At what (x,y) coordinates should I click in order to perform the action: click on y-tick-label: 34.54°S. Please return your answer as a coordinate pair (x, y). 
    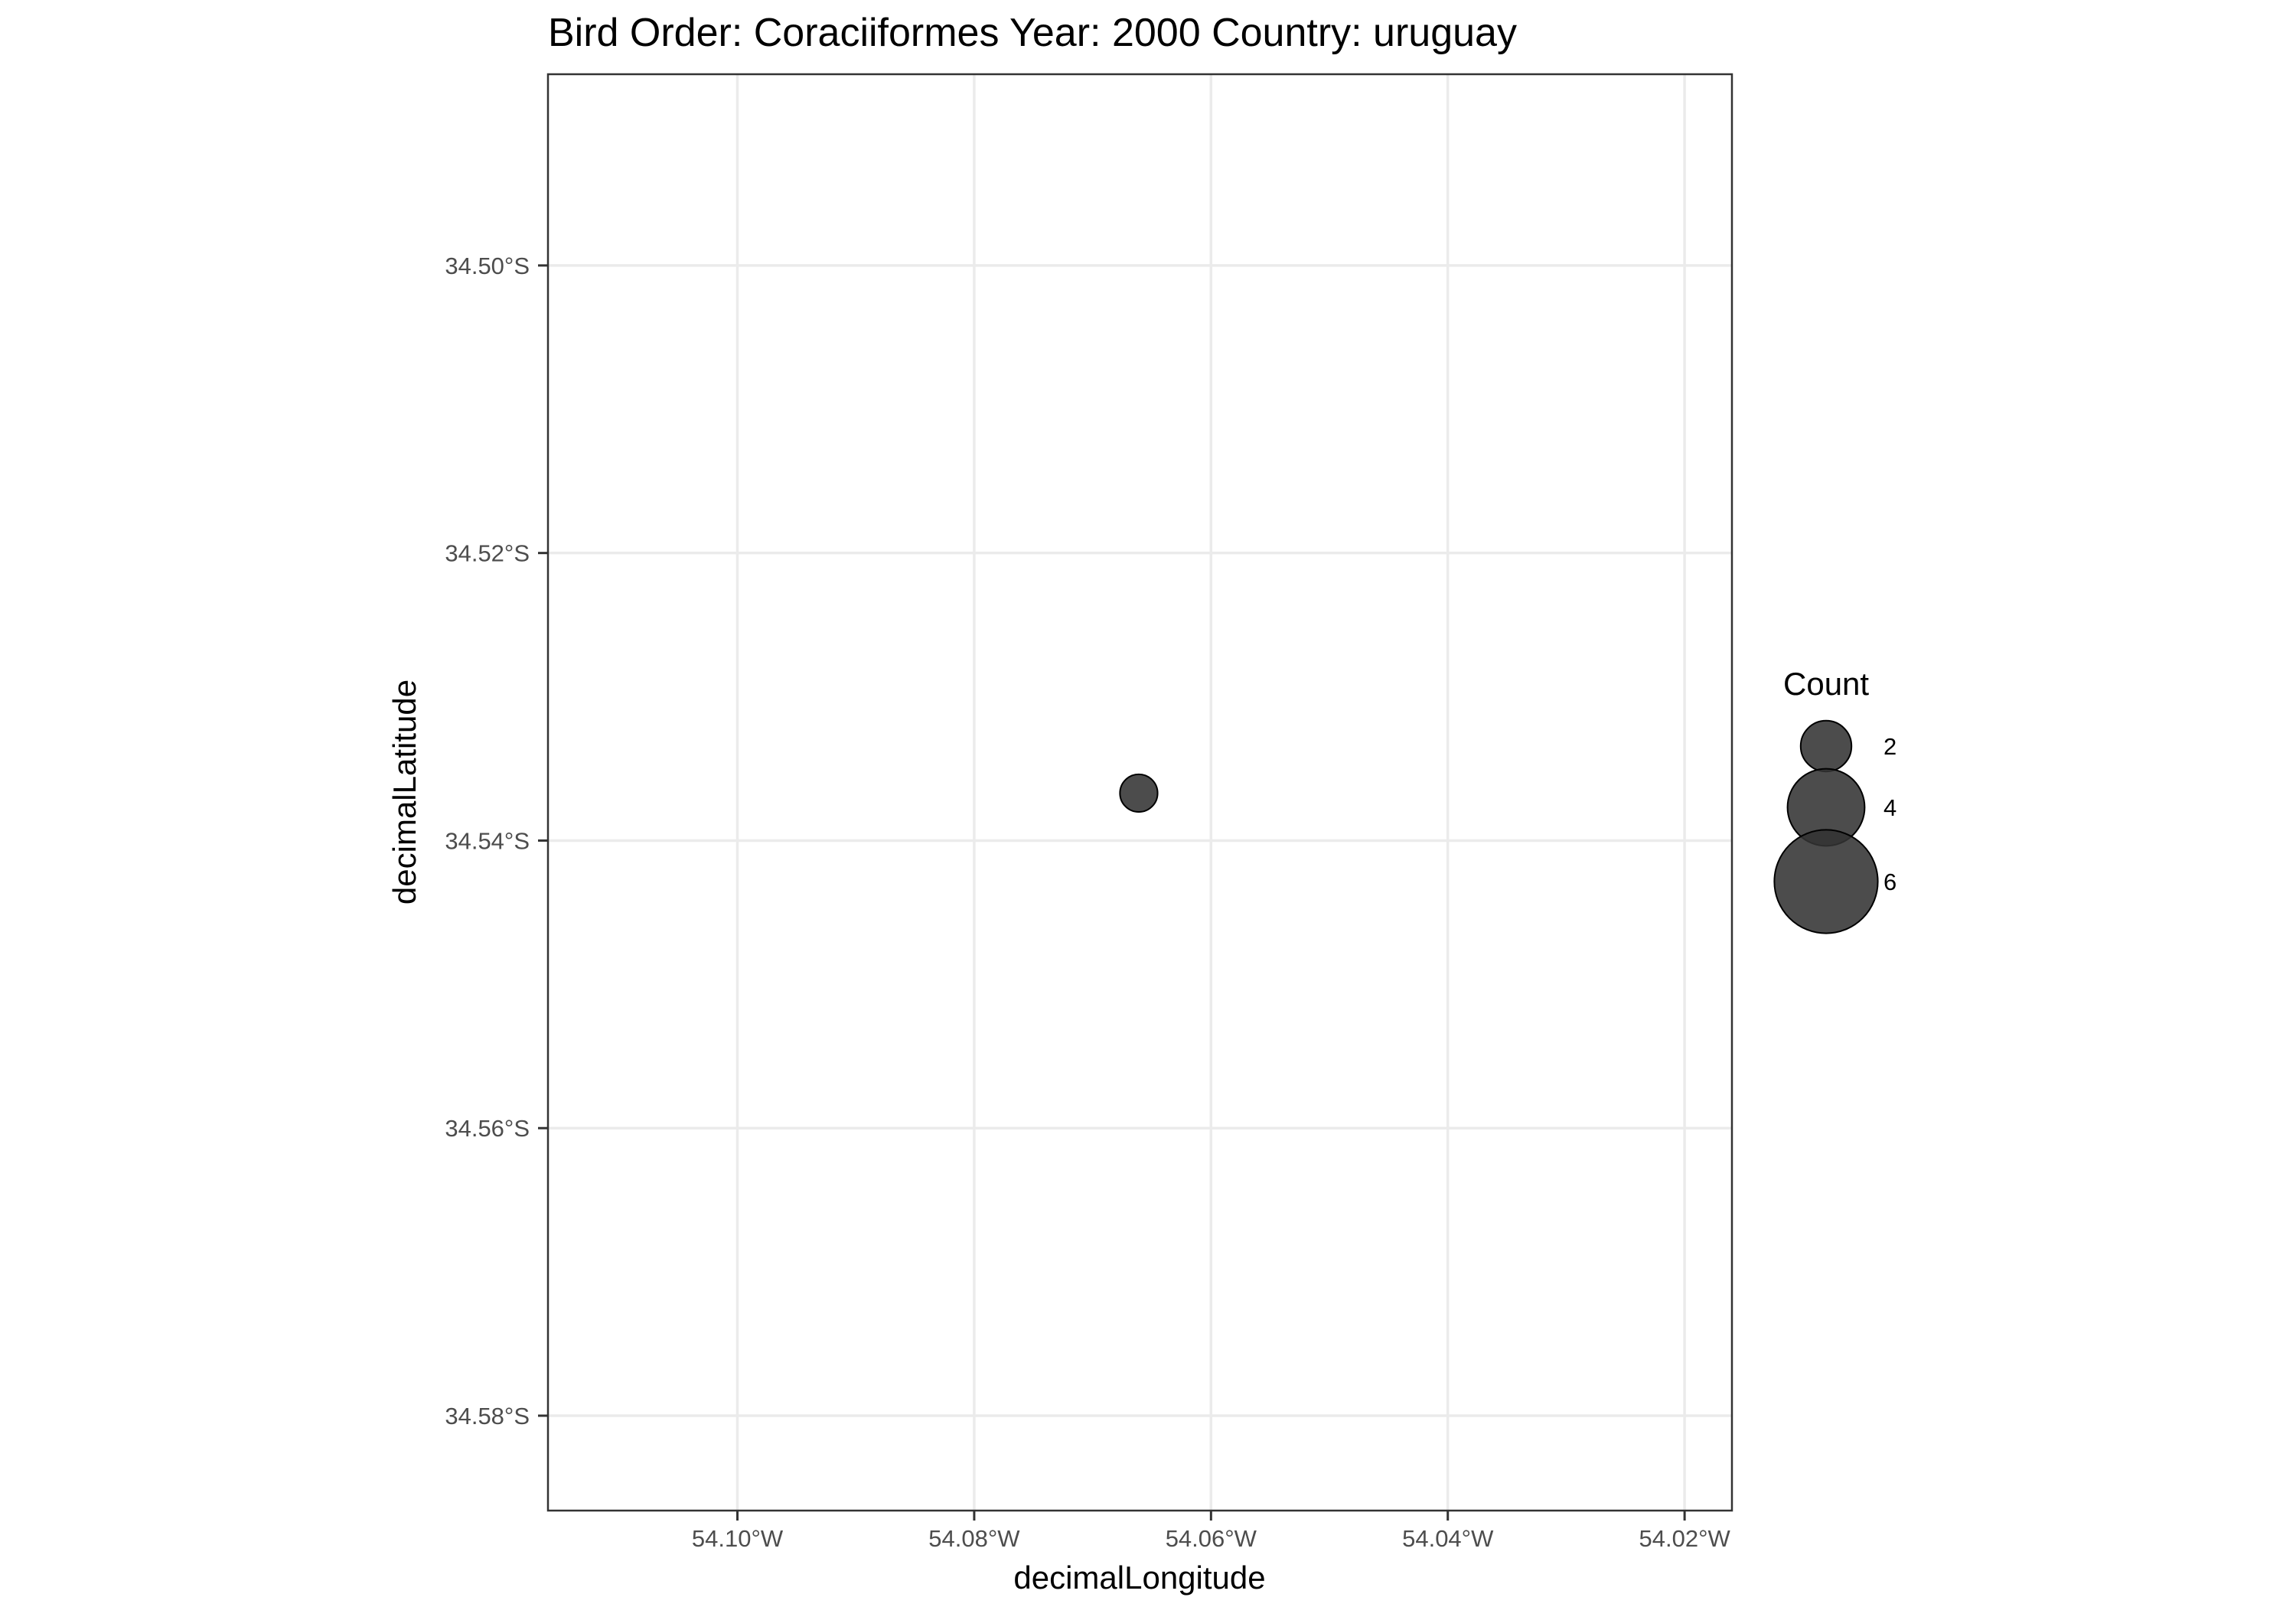
    Looking at the image, I should click on (487, 840).